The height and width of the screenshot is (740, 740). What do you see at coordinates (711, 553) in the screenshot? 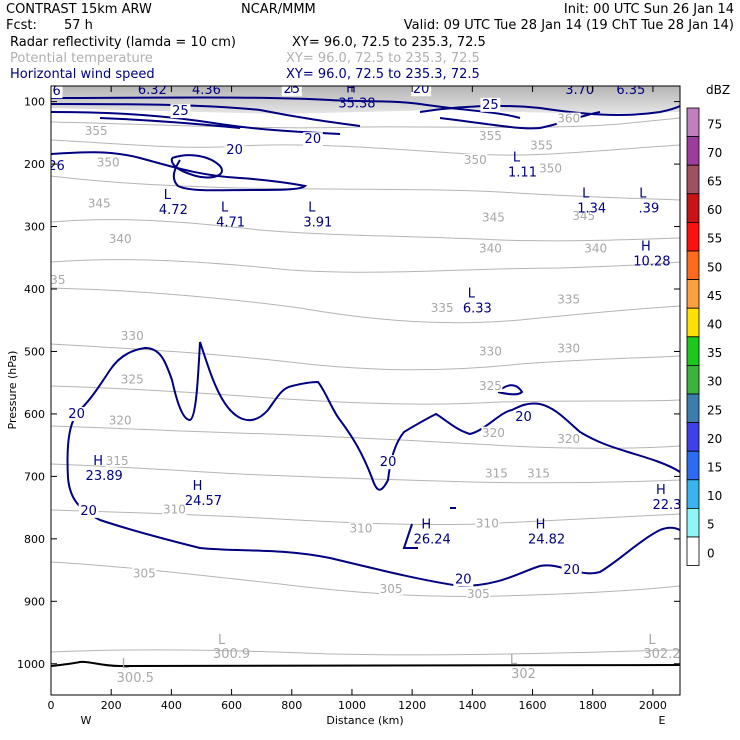
I see `colorbar-level-label: 0` at bounding box center [711, 553].